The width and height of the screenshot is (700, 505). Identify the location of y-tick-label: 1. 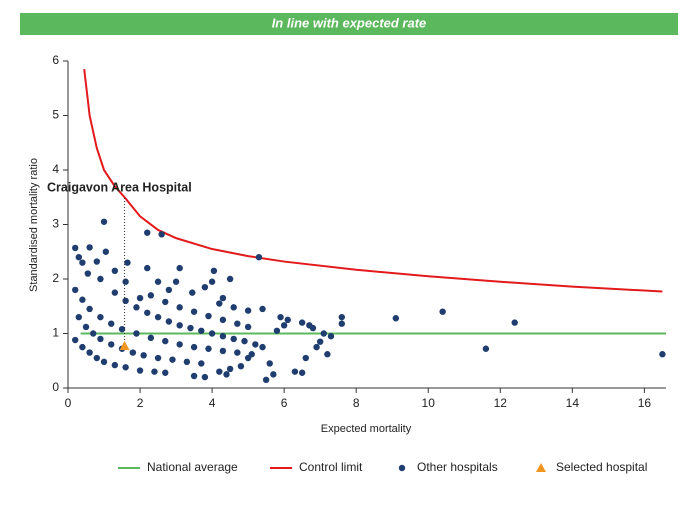
(55, 333).